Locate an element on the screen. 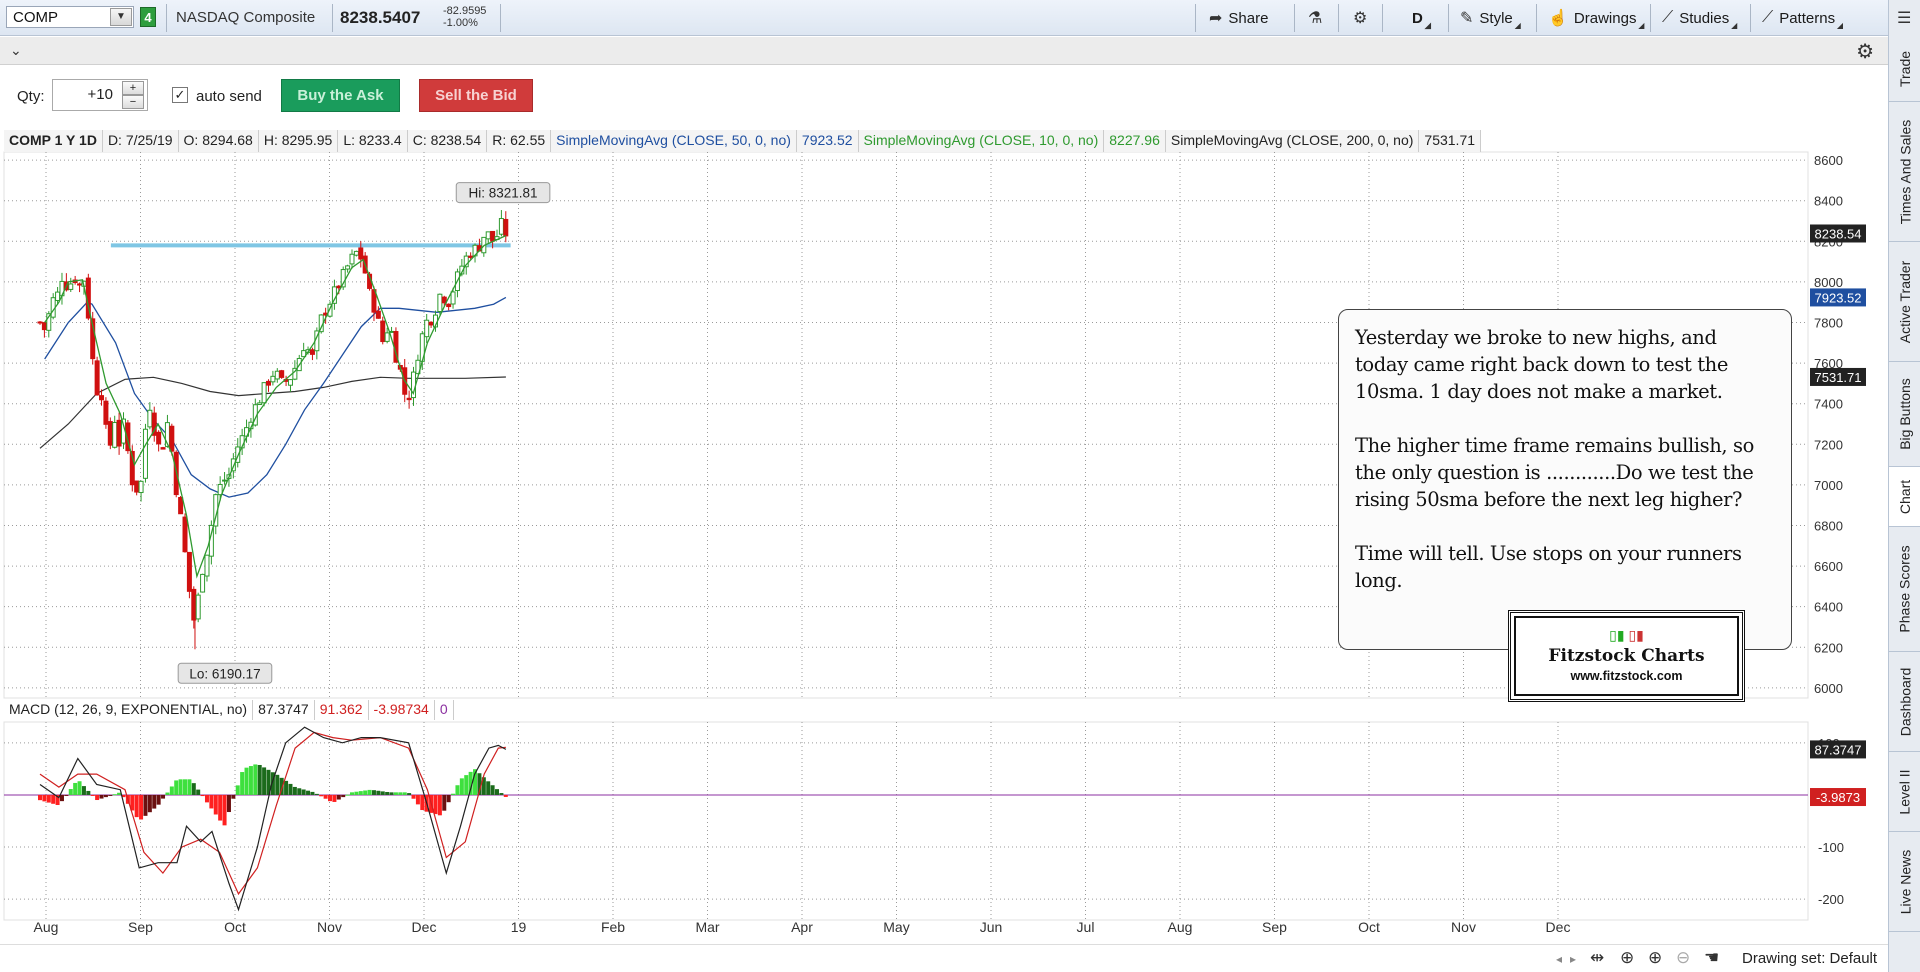 Image resolution: width=1920 pixels, height=972 pixels. sidebar-menu-icon: ☰ is located at coordinates (1904, 18).